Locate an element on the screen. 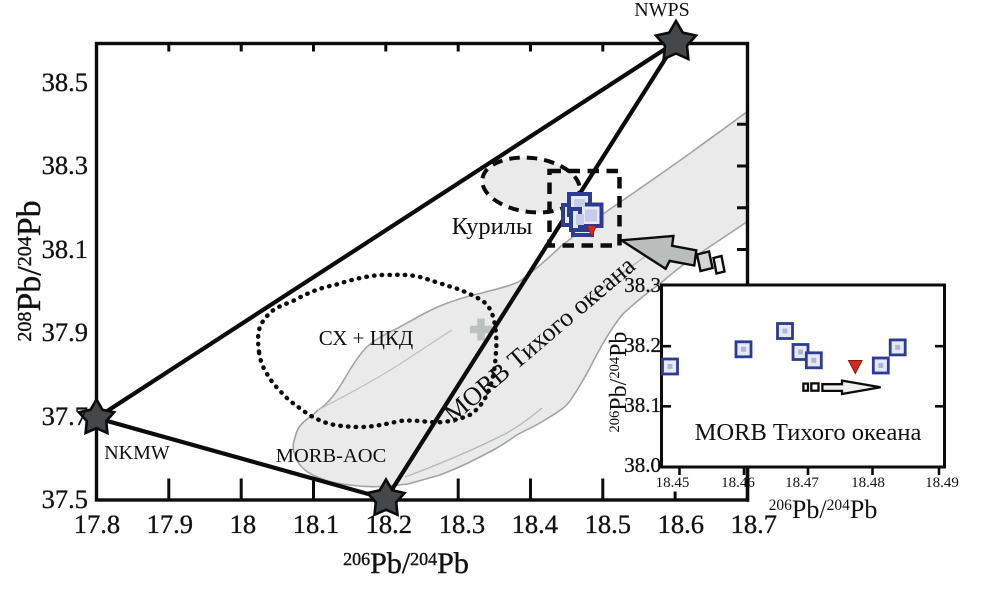  svg-text: 18.47 is located at coordinates (802, 483).